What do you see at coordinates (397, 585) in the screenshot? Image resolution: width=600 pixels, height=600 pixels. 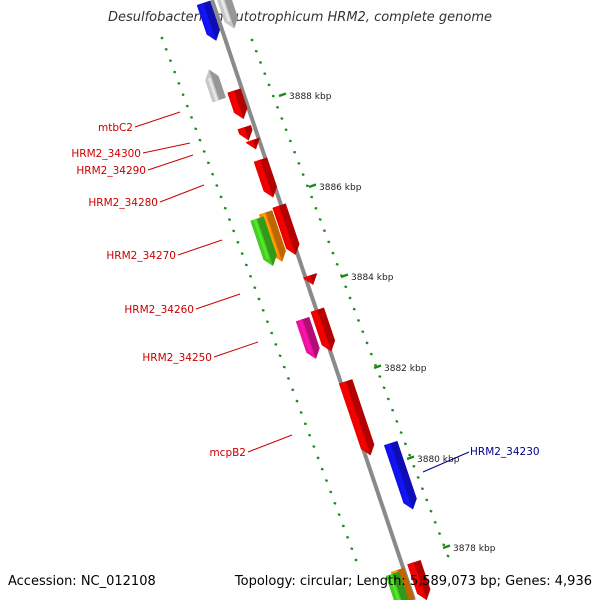 I see `bottom-green-gene` at bounding box center [397, 585].